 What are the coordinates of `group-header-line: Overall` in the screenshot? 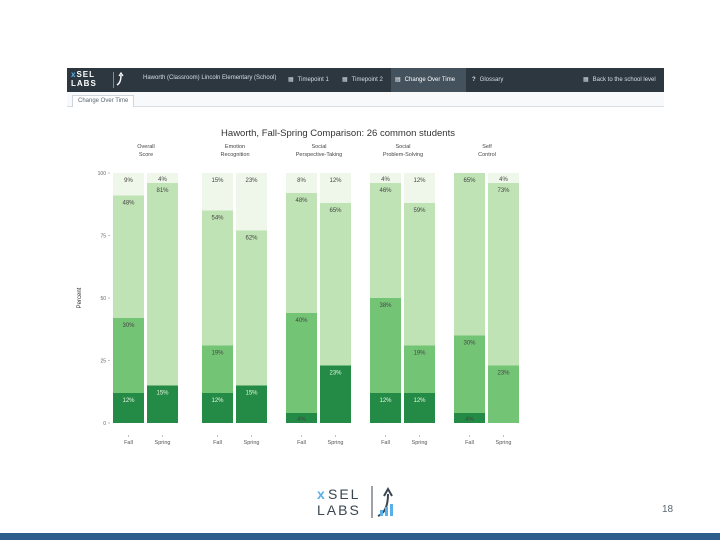 It's located at (145, 147).